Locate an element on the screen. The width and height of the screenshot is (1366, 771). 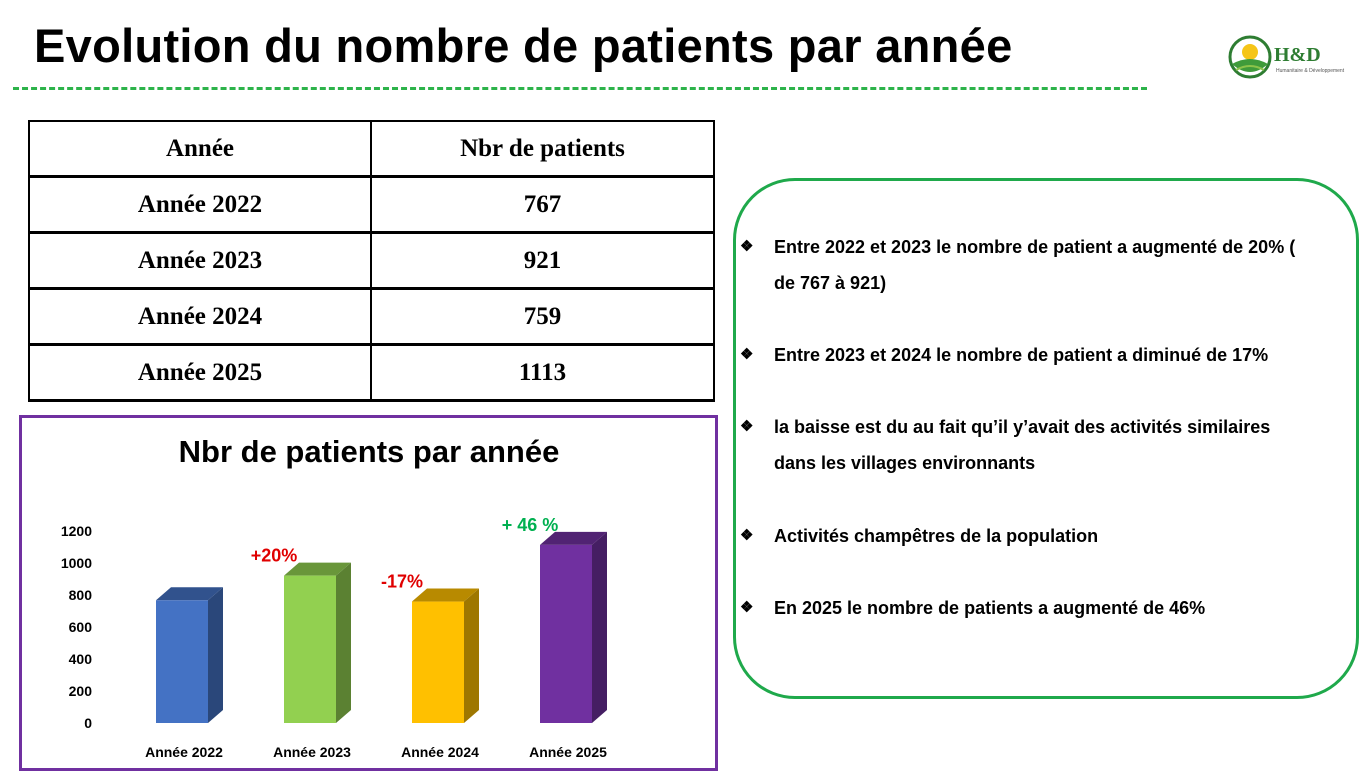
y-tick-label: 1200 is located at coordinates (76, 531).